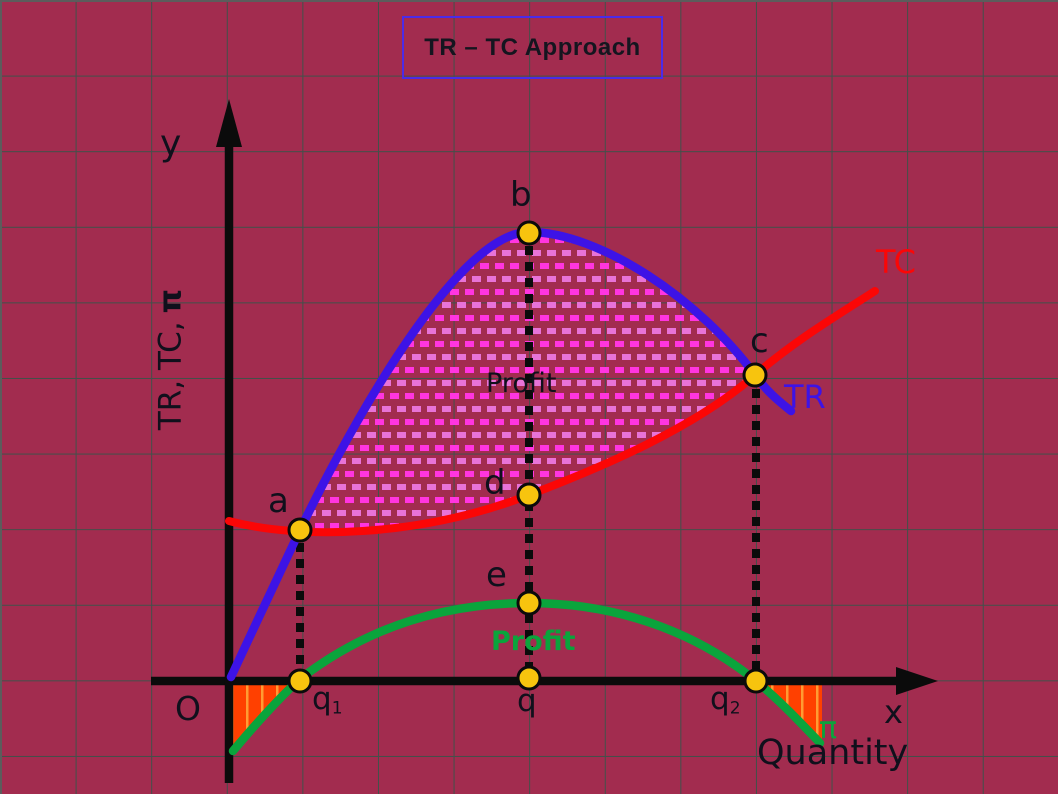 This screenshot has width=1058, height=794. What do you see at coordinates (527, 701) in the screenshot?
I see `tick-q-label: q` at bounding box center [527, 701].